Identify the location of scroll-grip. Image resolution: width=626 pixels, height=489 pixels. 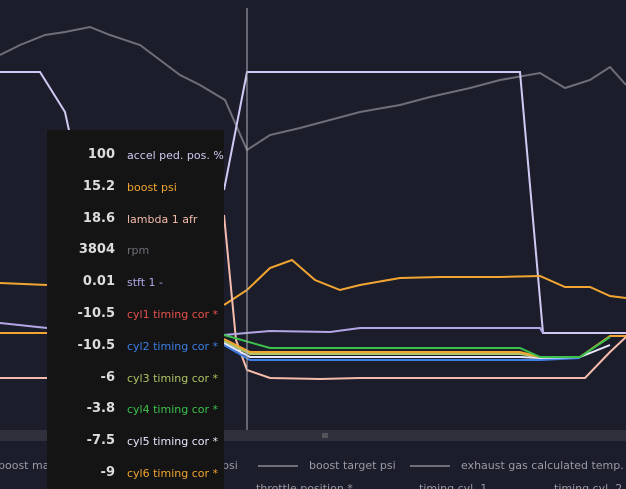
(325, 435).